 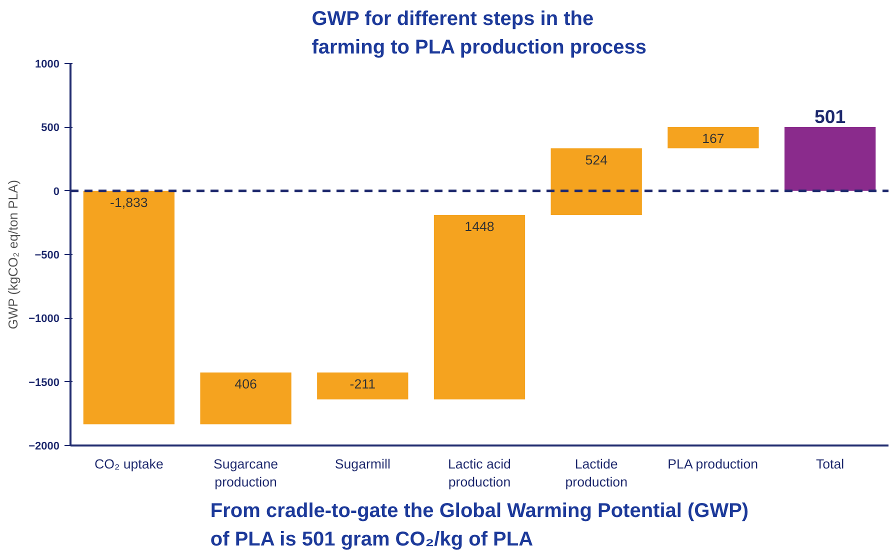 I want to click on data-label: 524, so click(x=596, y=160).